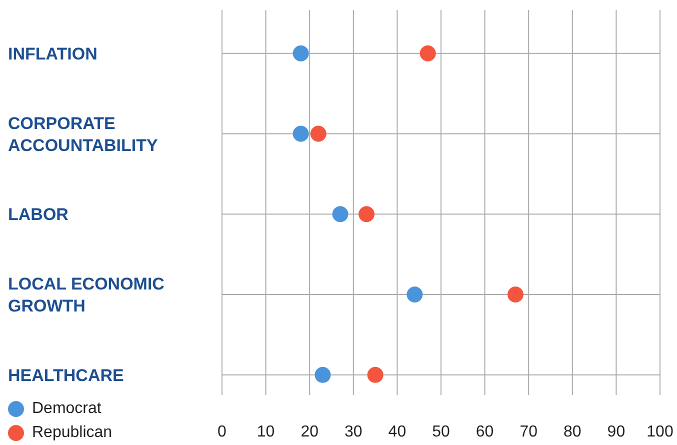  What do you see at coordinates (485, 431) in the screenshot?
I see `x-tick-label: 60` at bounding box center [485, 431].